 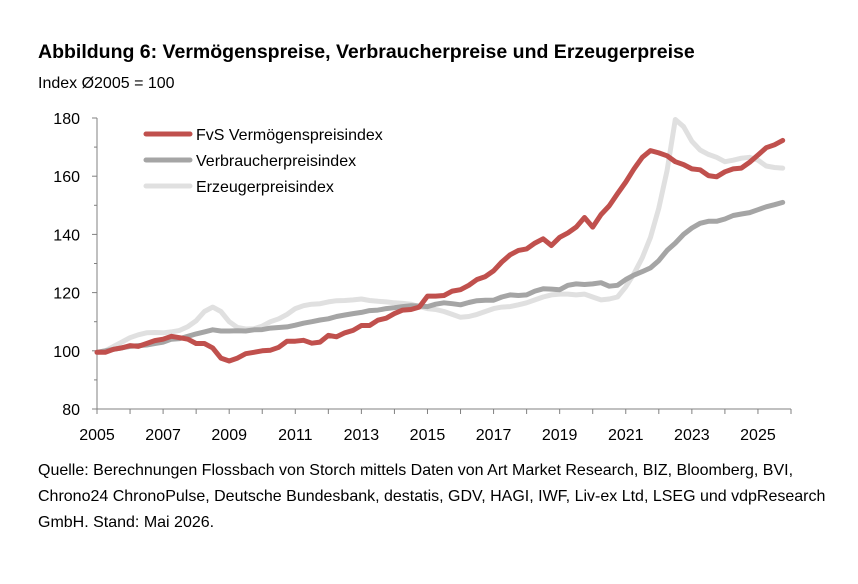 I want to click on x-tick-label: 2025, so click(x=758, y=435).